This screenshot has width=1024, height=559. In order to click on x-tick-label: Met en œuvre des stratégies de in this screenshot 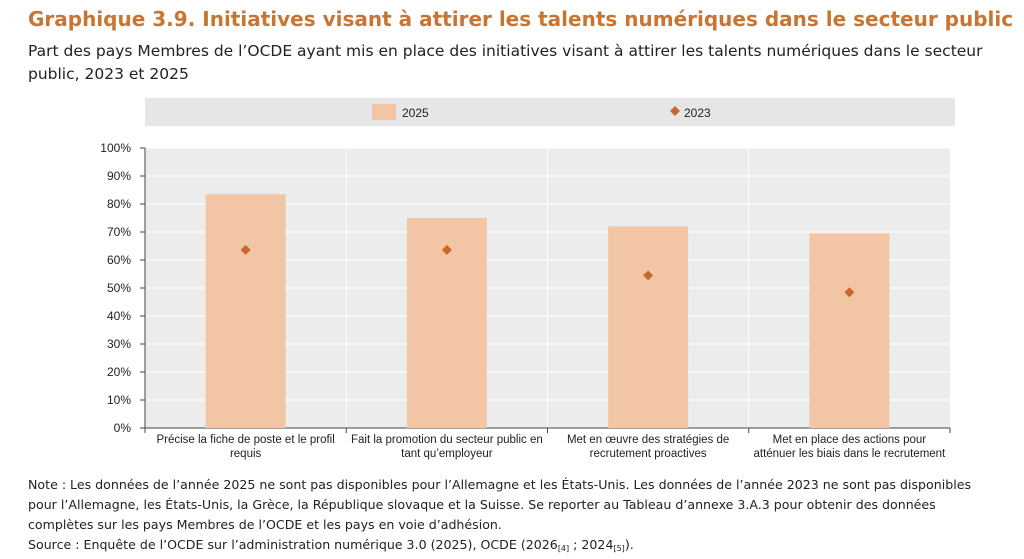, I will do `click(648, 440)`.